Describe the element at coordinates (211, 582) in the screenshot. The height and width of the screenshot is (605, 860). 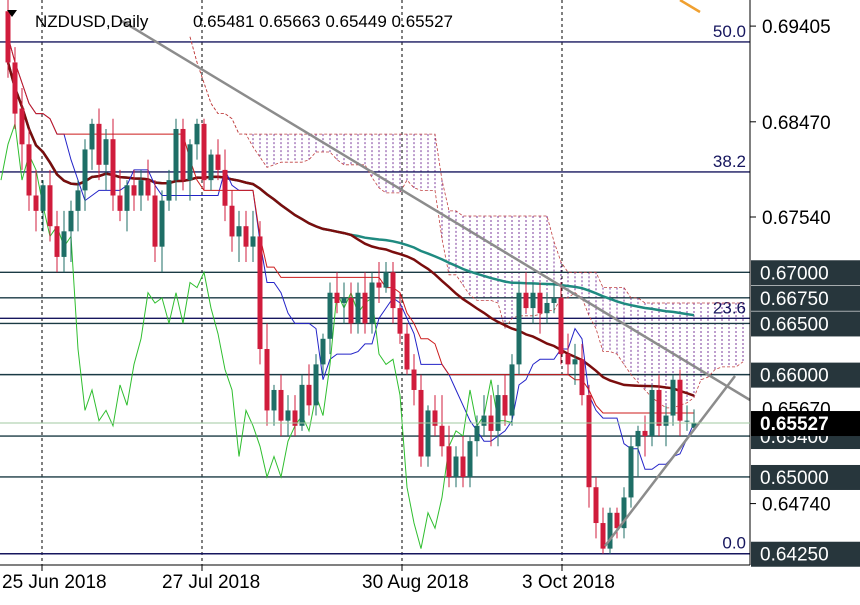
I see `time-label: 27 Jul 2018` at that location.